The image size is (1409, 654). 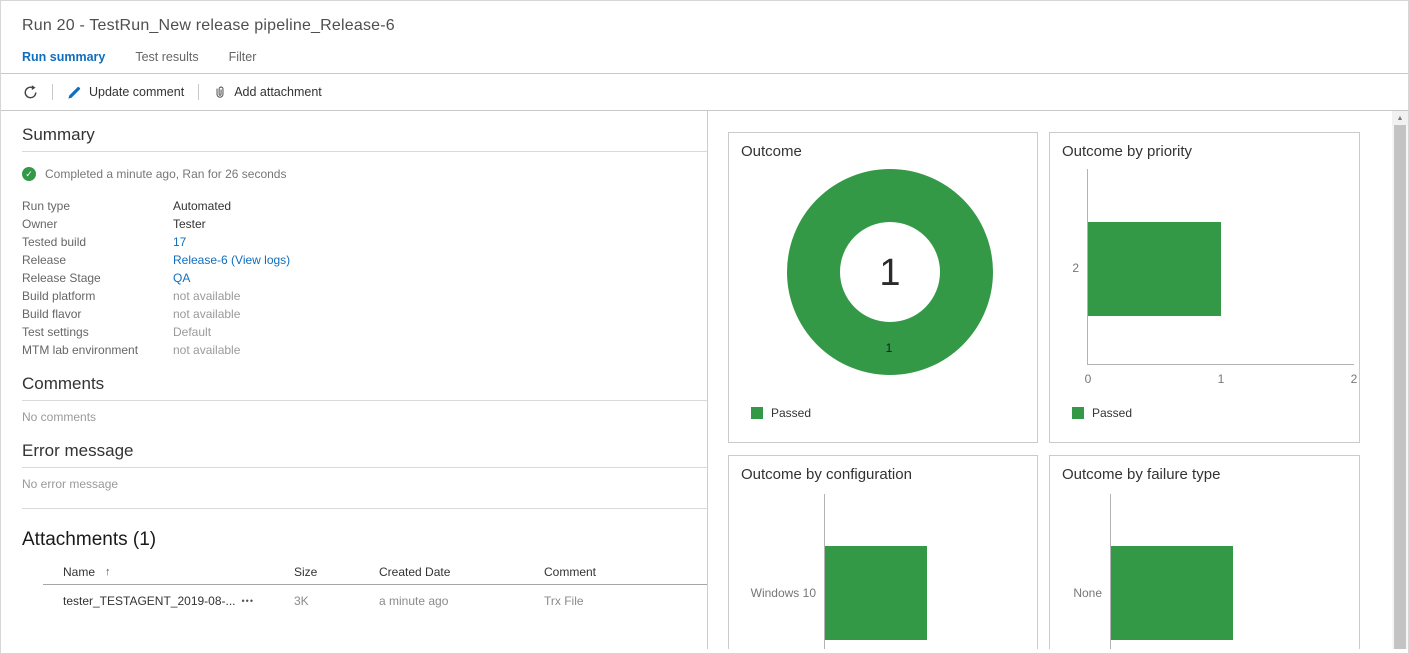 What do you see at coordinates (80, 350) in the screenshot?
I see `field-label: MTM lab environment` at bounding box center [80, 350].